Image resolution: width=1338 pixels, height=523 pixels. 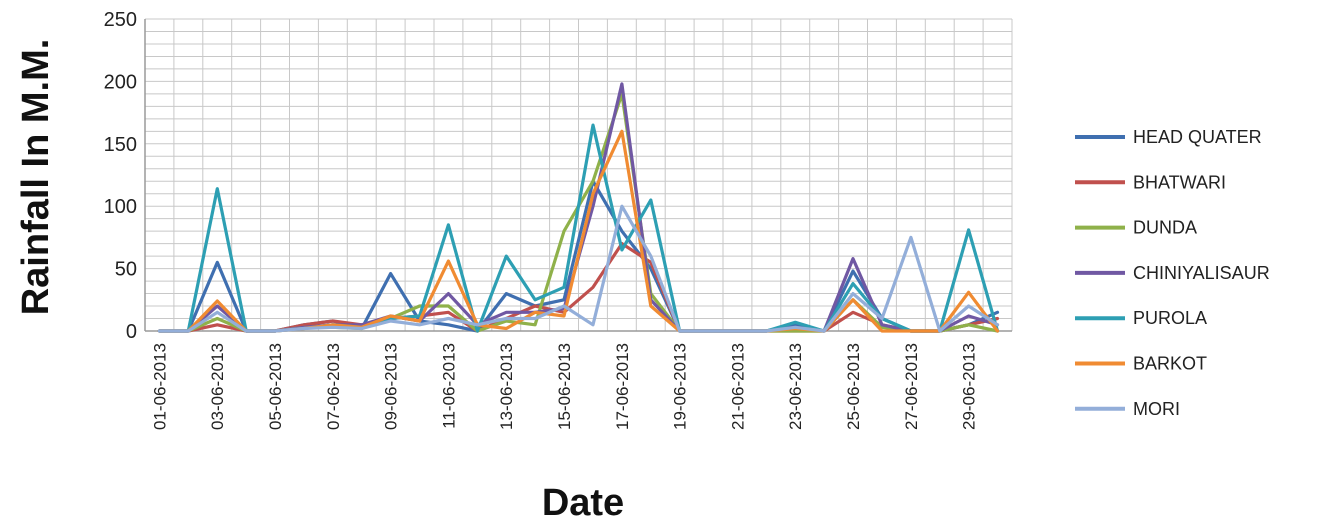 What do you see at coordinates (1165, 228) in the screenshot?
I see `legend-label: DUNDA` at bounding box center [1165, 228].